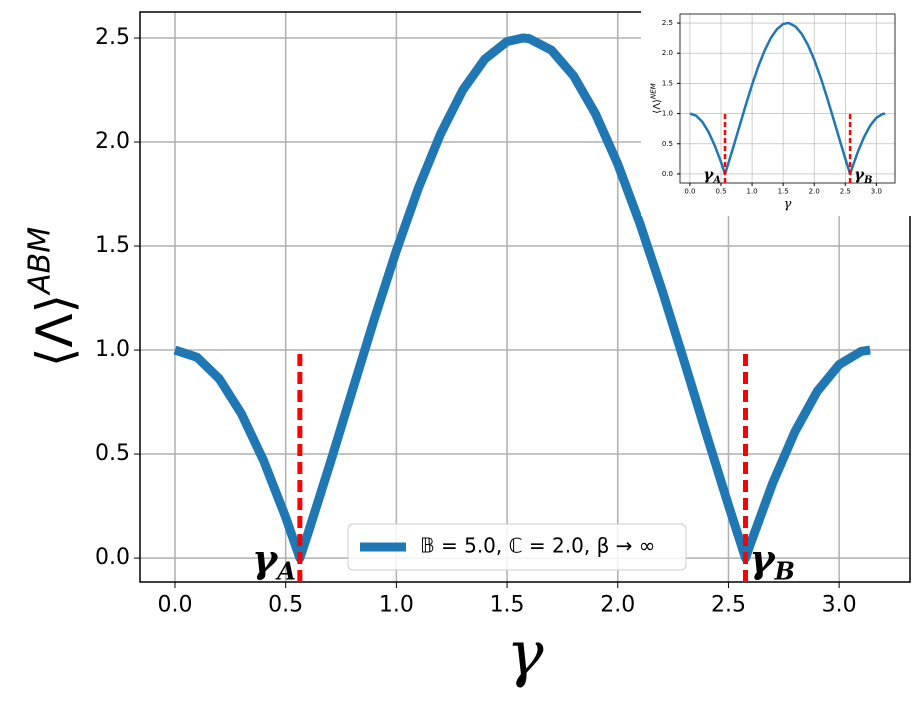 This screenshot has width=917, height=705. I want to click on y-axis-label: ⟨Λ⟩ABM, so click(53, 297).